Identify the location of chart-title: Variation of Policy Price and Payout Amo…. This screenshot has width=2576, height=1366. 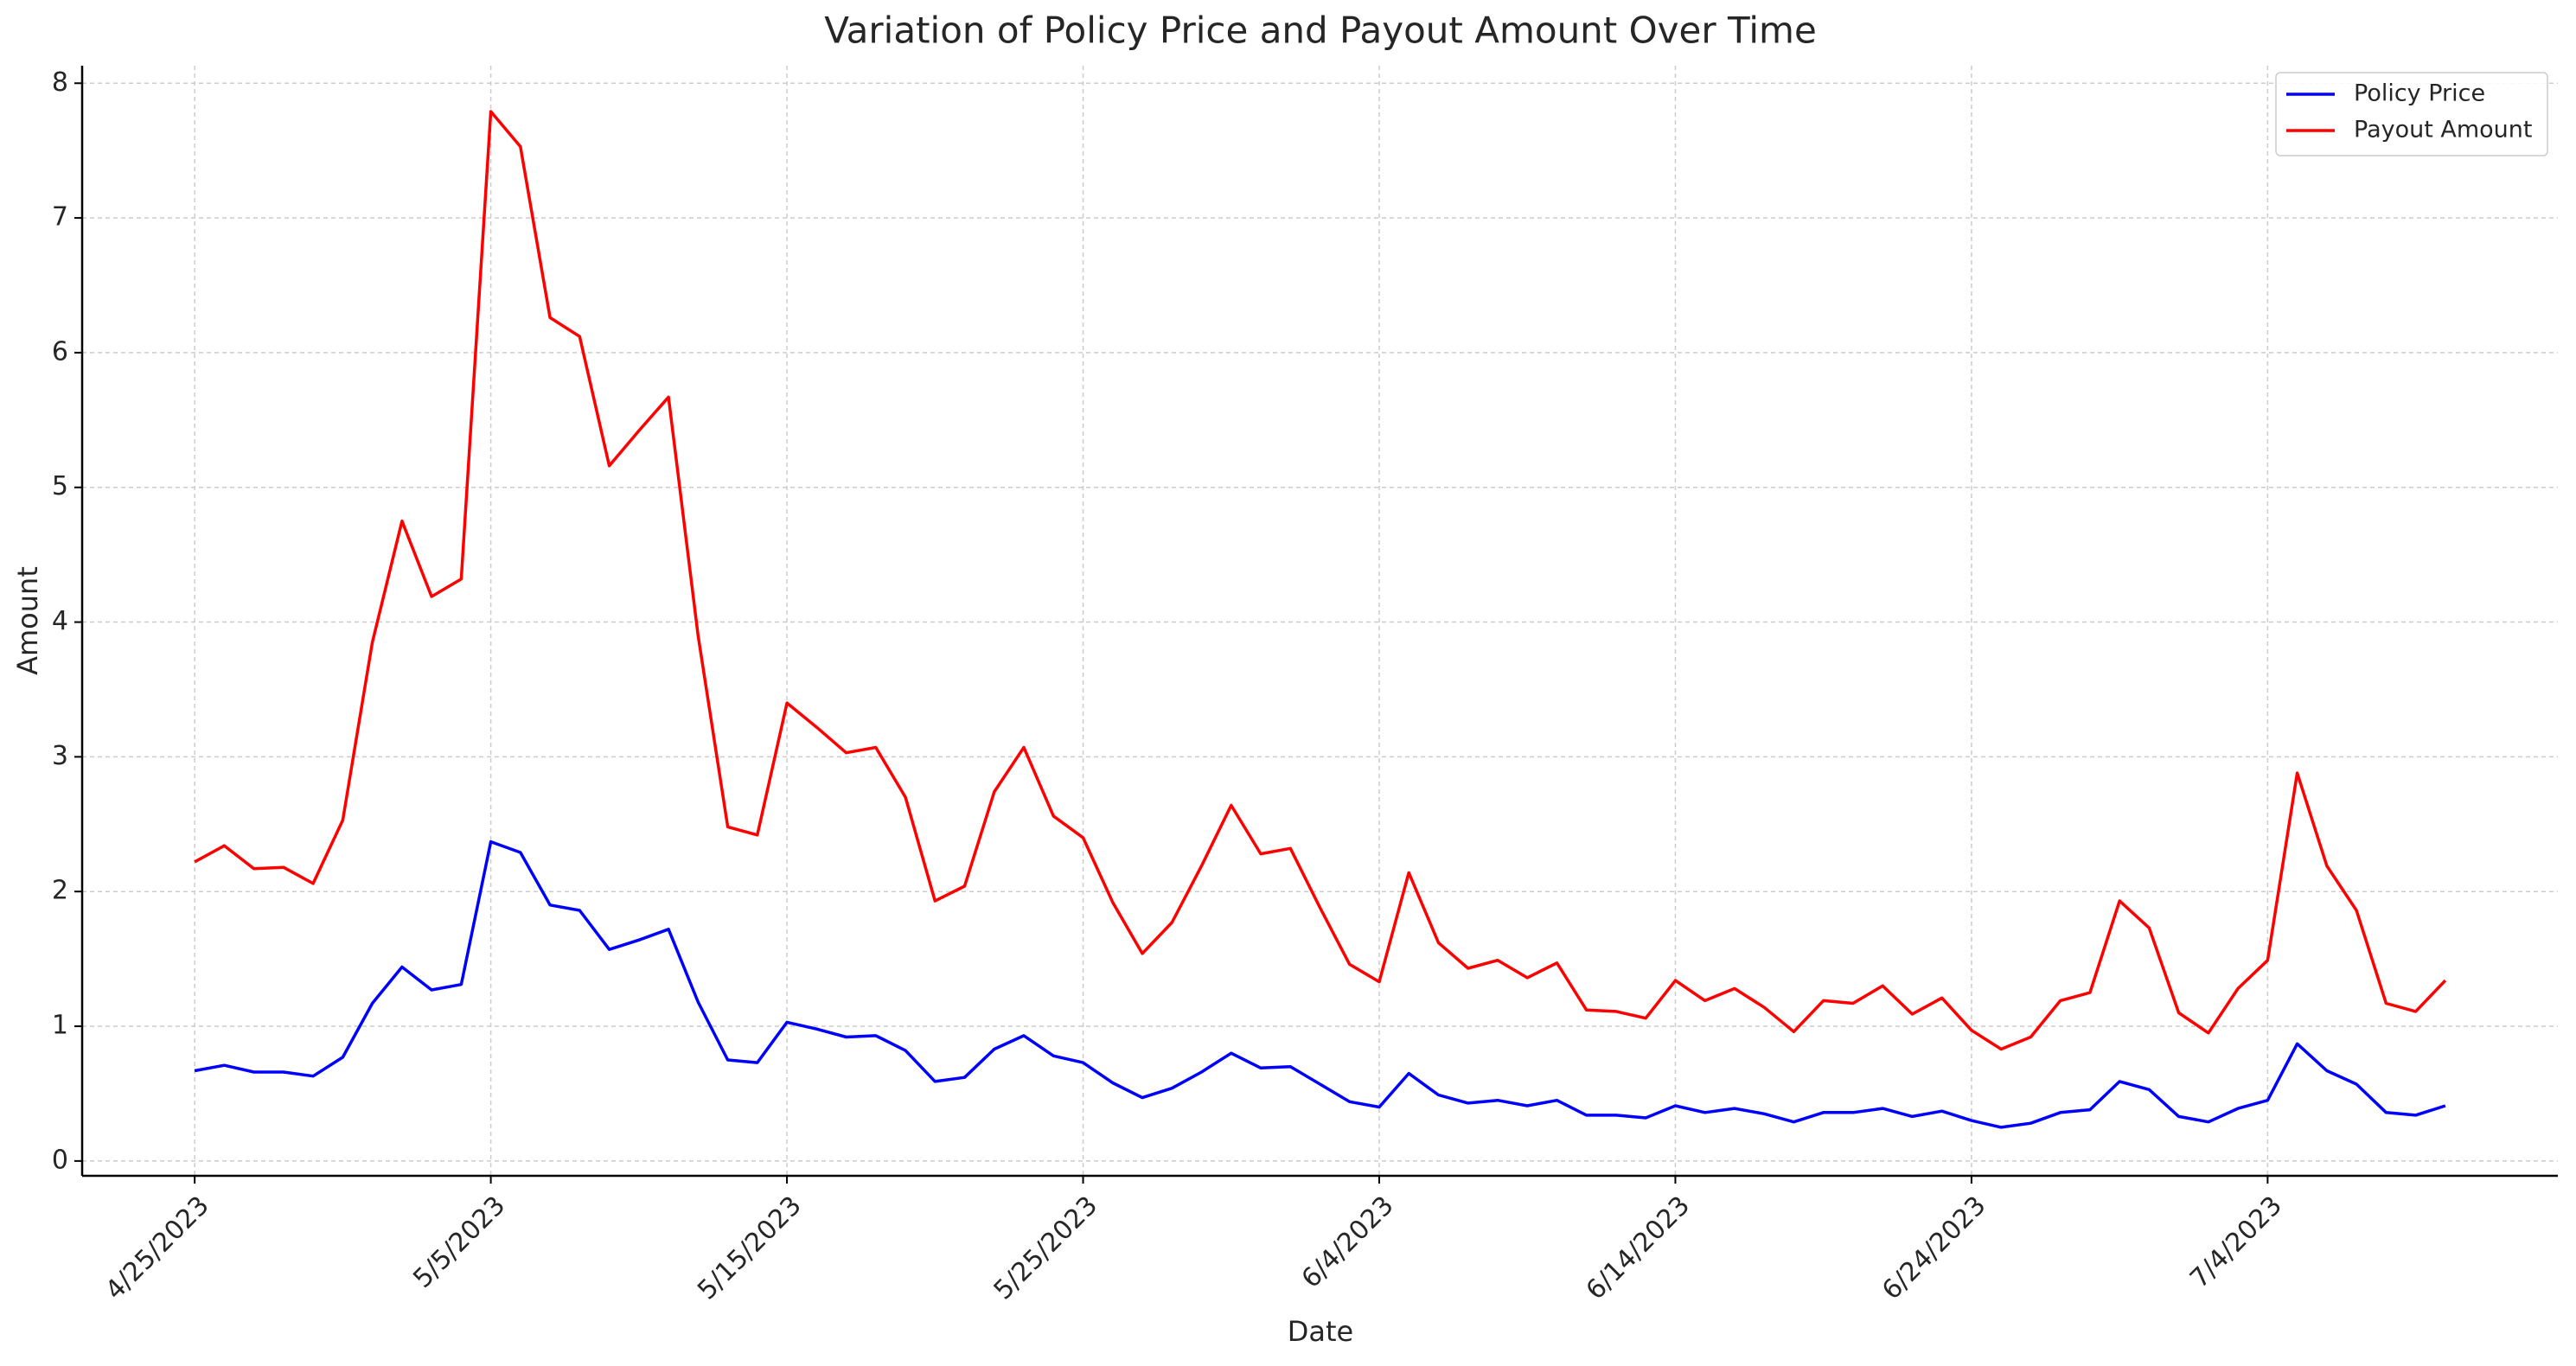
(1321, 31).